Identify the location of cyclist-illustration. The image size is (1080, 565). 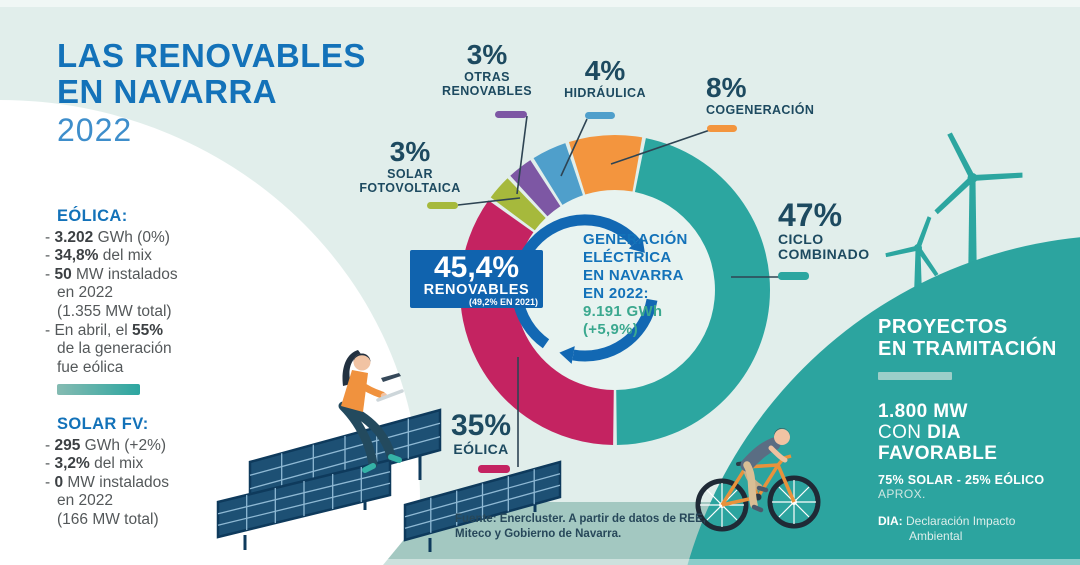
(758, 480).